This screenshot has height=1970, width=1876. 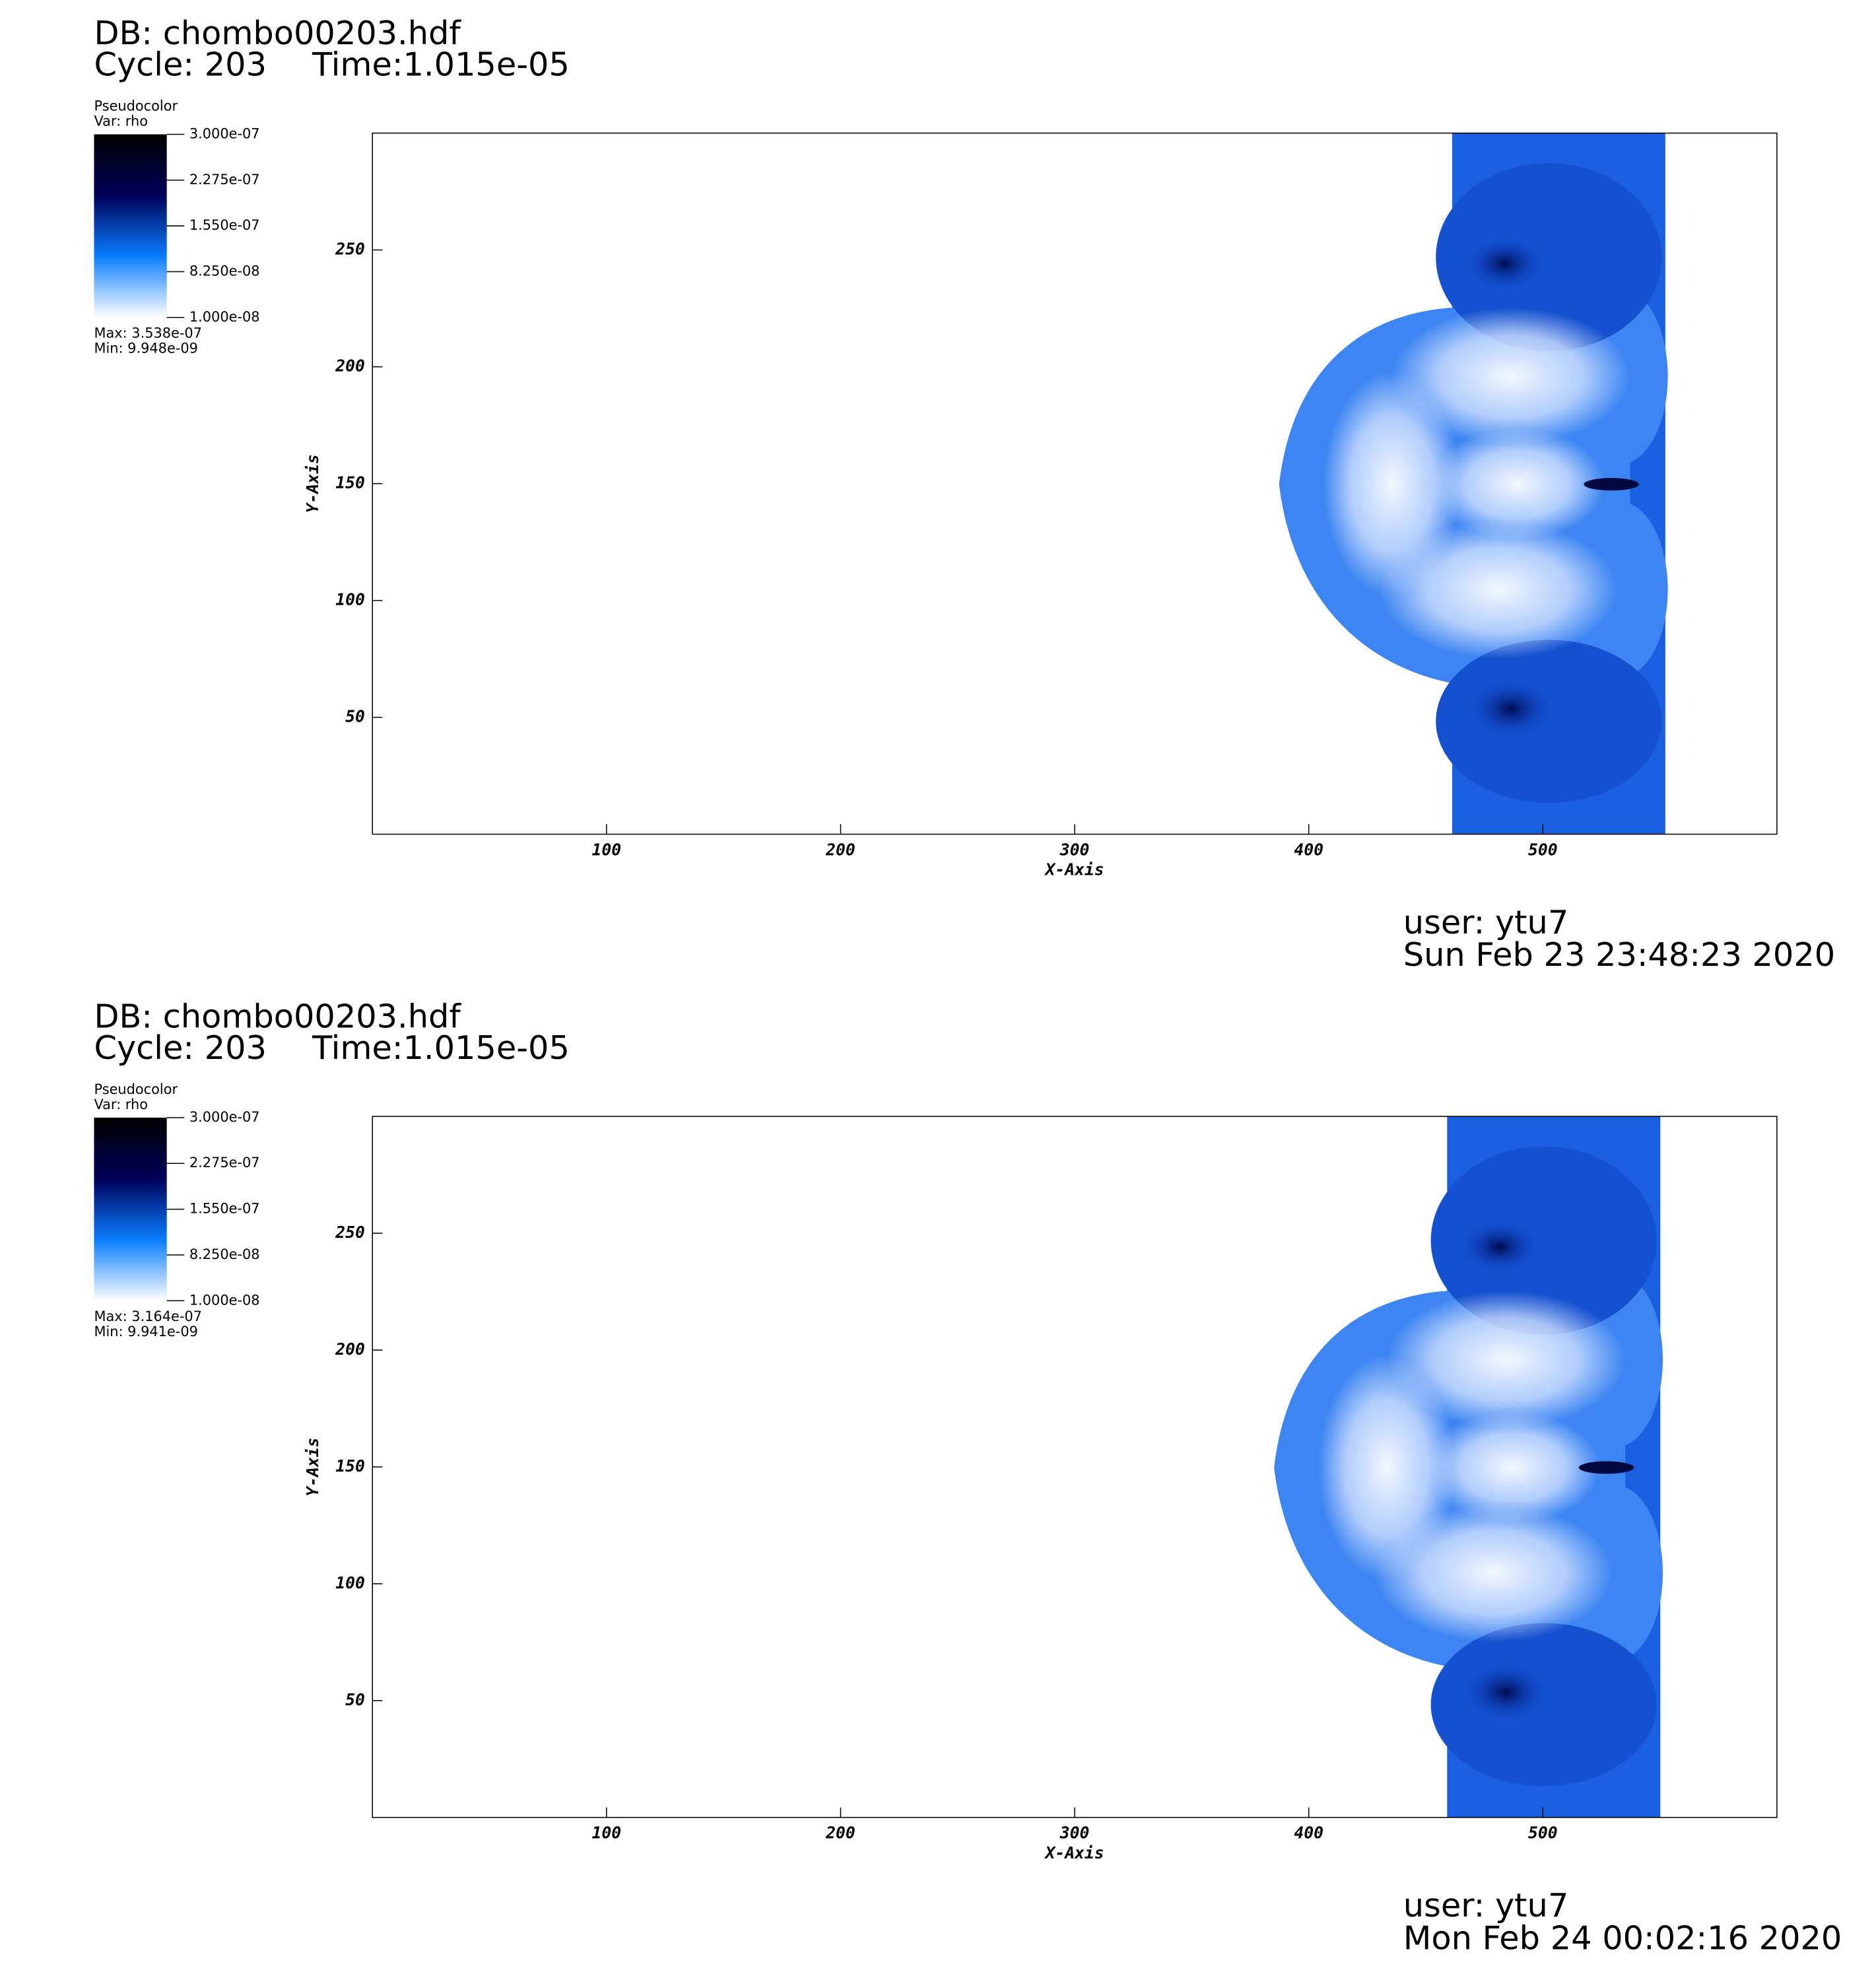 What do you see at coordinates (1619, 955) in the screenshot?
I see `date: Sun Feb 23 23:48:23 2020` at bounding box center [1619, 955].